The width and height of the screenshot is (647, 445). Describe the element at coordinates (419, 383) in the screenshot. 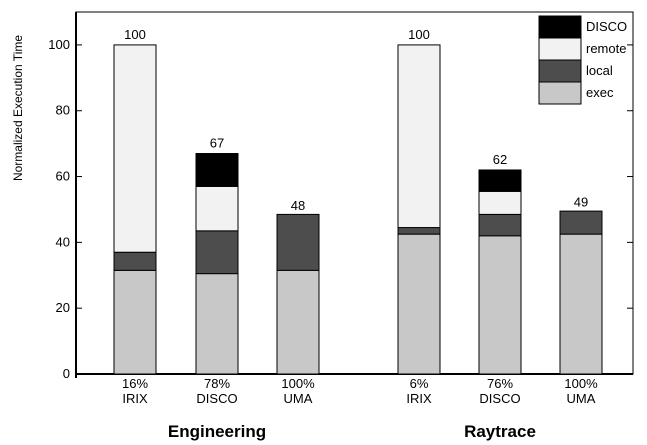

I see `x-tick-label-pct: 6%` at that location.